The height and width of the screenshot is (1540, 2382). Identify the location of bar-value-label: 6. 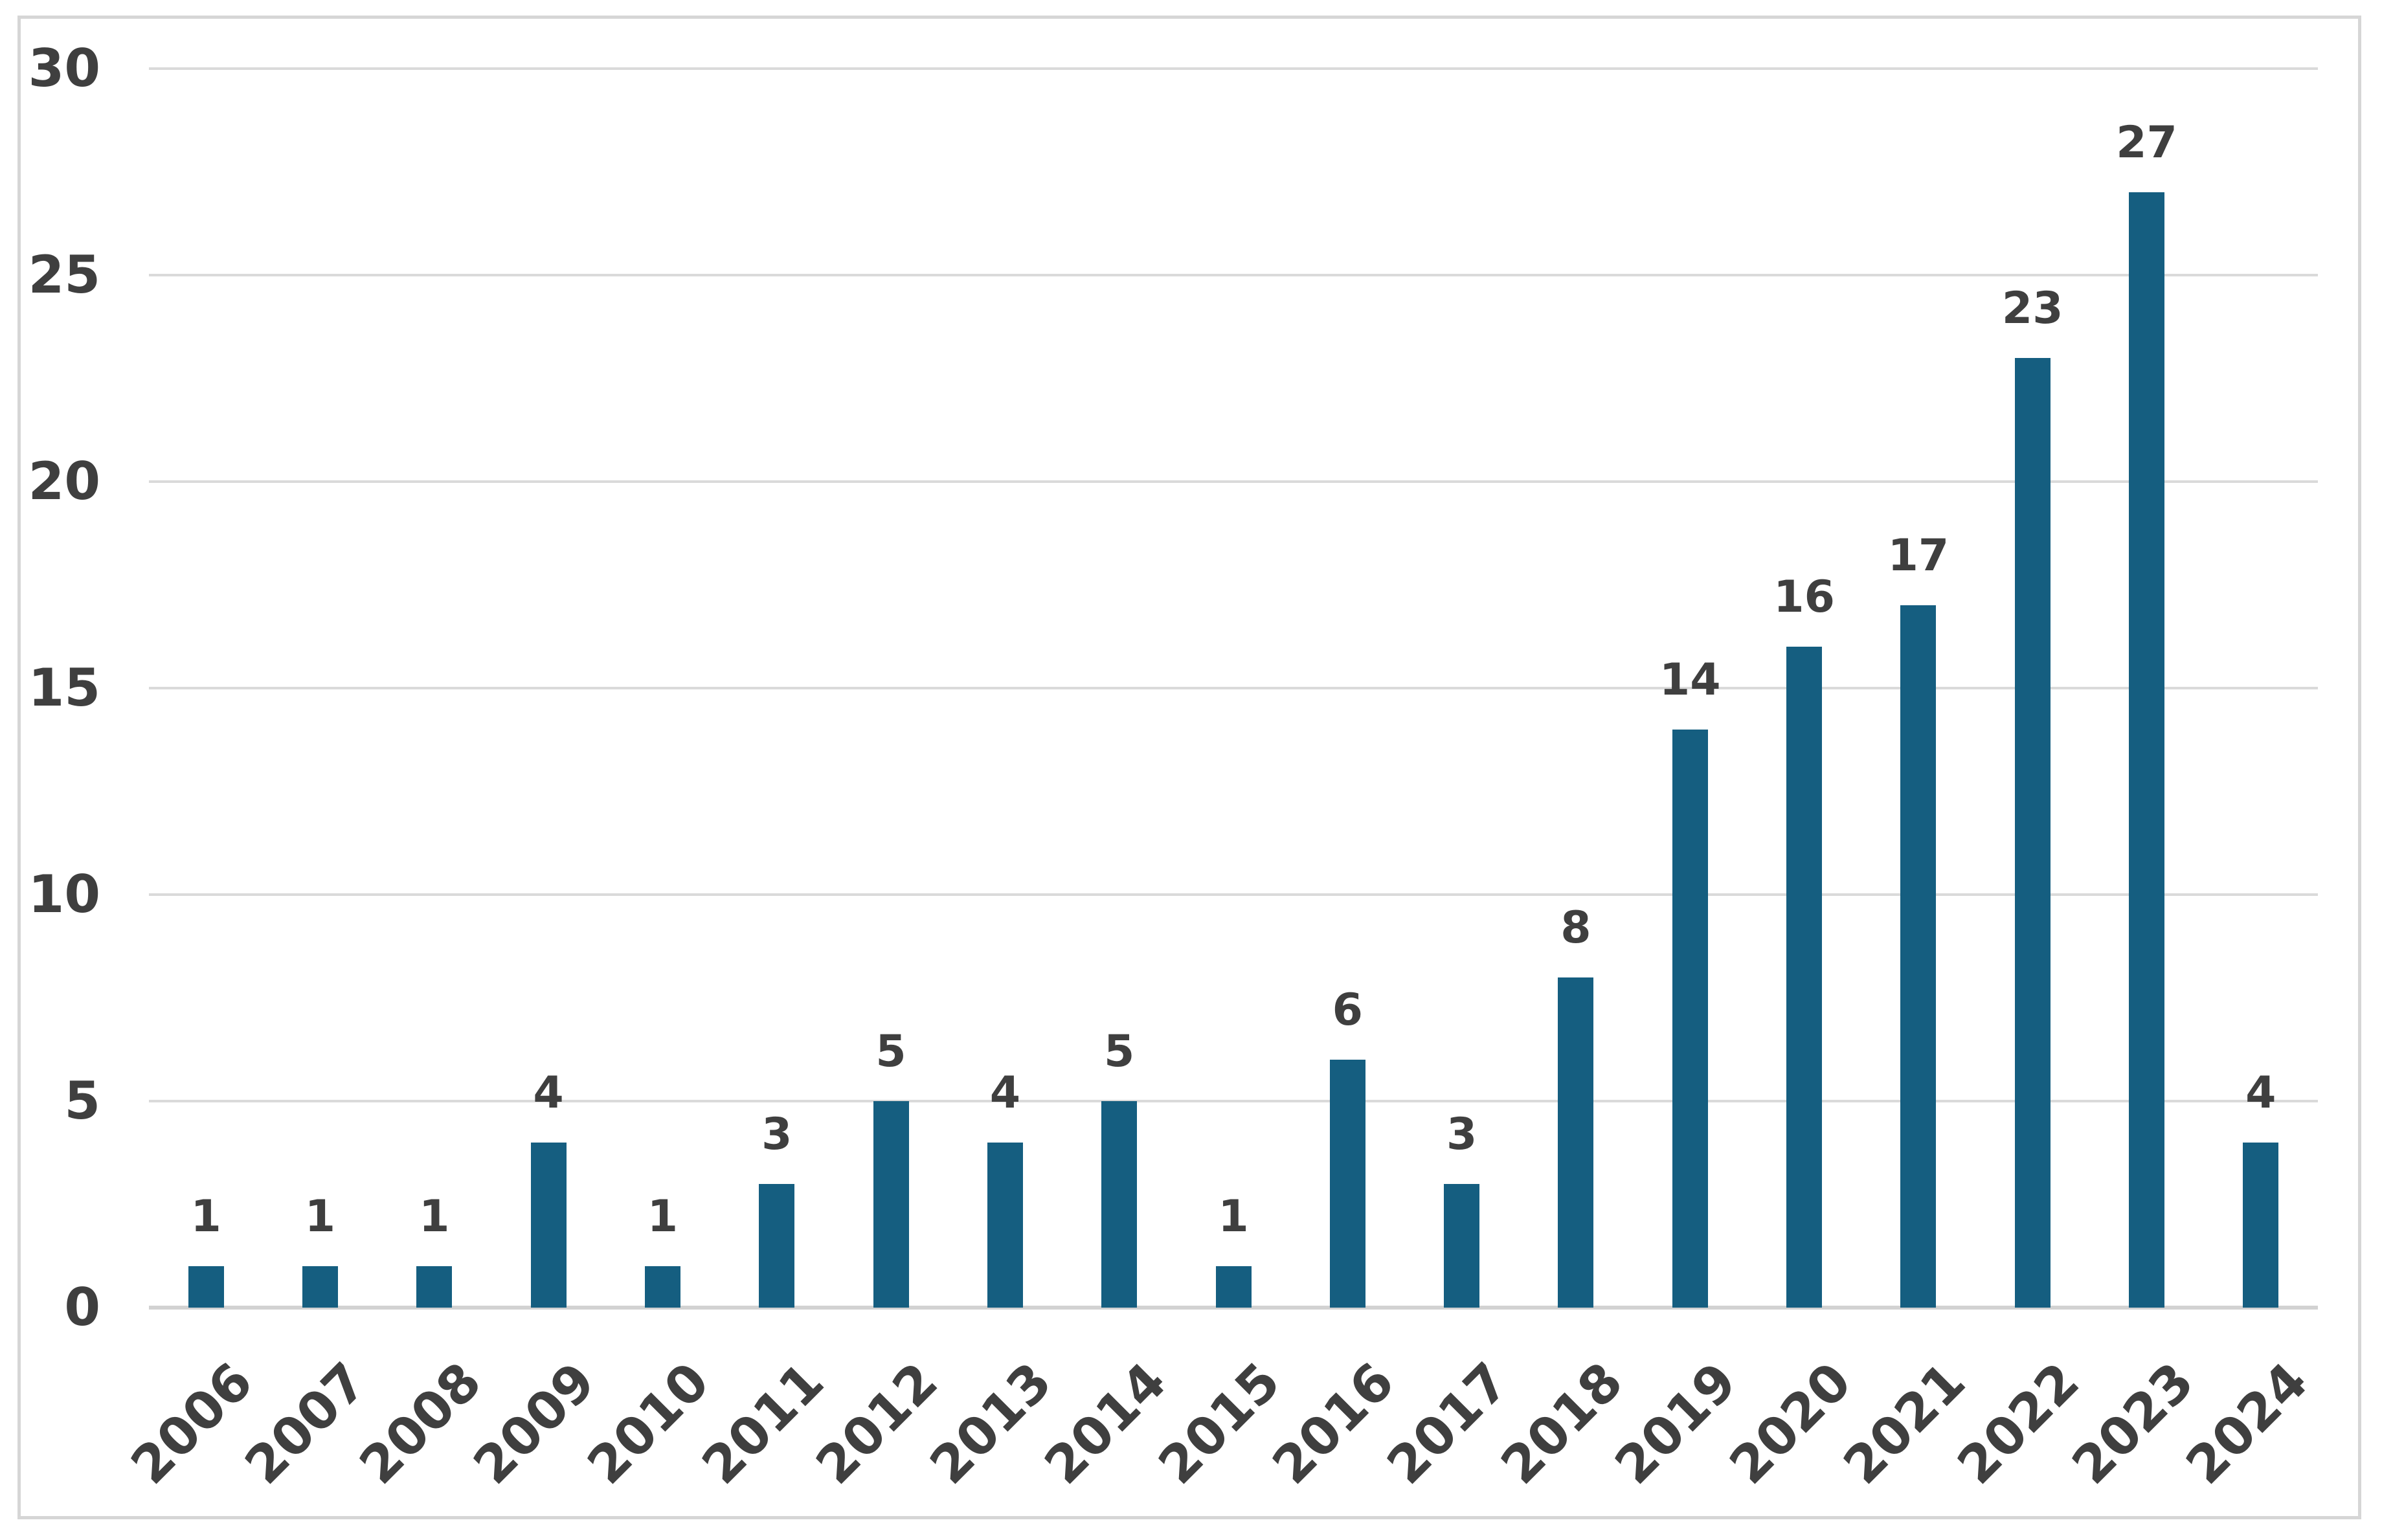
(1347, 1011).